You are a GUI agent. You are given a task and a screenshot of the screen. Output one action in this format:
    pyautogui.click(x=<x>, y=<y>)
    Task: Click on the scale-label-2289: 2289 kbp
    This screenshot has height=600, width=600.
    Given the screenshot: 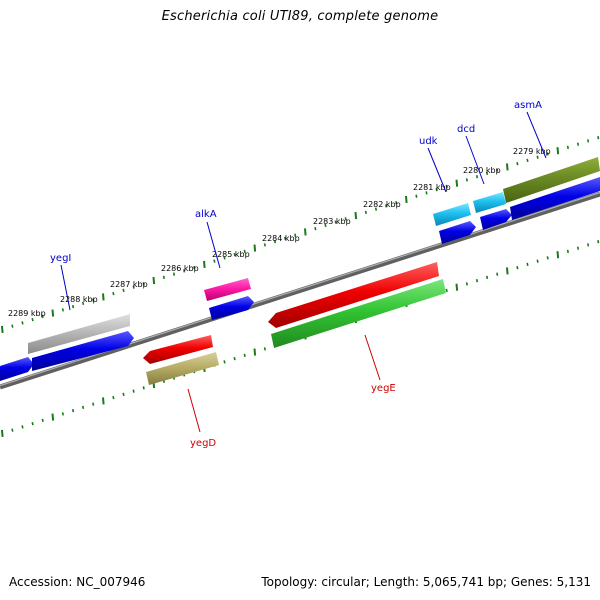 What is the action you would take?
    pyautogui.click(x=27, y=313)
    